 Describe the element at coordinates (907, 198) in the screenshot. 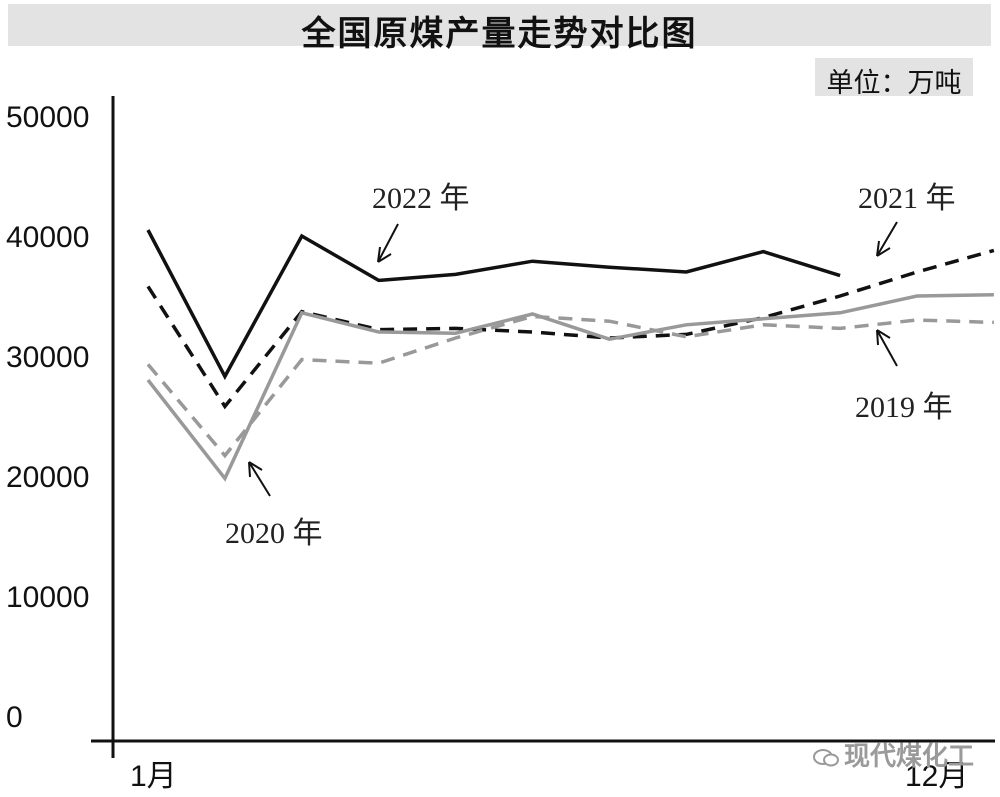

I see `series-label-2021: 2021 年` at that location.